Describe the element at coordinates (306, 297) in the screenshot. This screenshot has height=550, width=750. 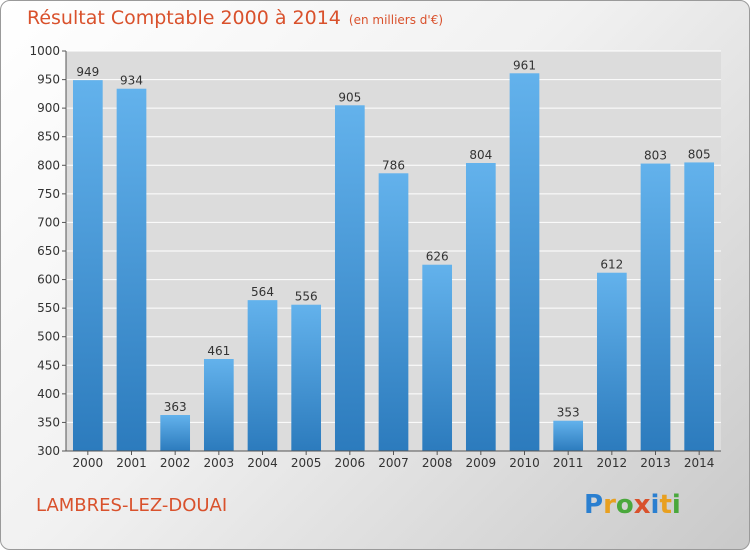
I see `data-label: 556` at that location.